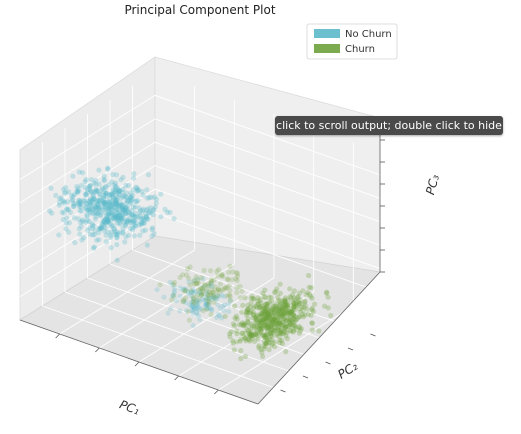 Image resolution: width=521 pixels, height=434 pixels. I want to click on grid-line, so click(251, 292).